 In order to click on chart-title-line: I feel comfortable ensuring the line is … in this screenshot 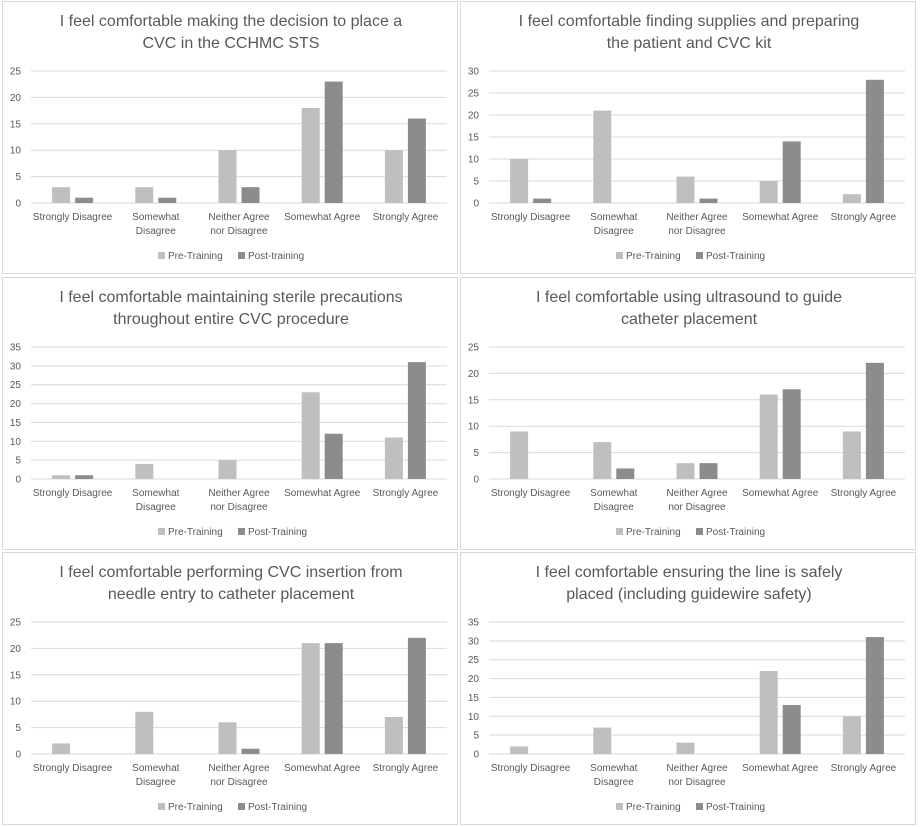, I will do `click(689, 572)`.